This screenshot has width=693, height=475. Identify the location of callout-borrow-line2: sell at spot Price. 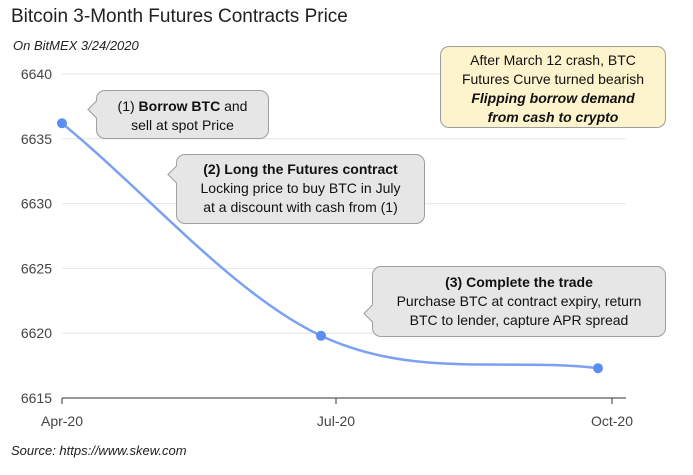
(182, 125).